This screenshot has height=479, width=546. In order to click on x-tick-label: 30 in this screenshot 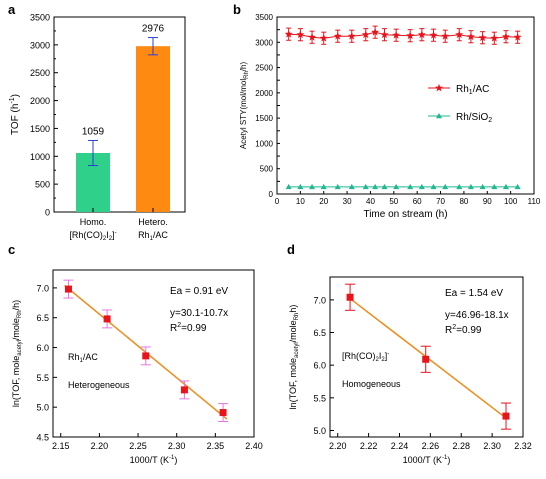, I will do `click(347, 201)`.